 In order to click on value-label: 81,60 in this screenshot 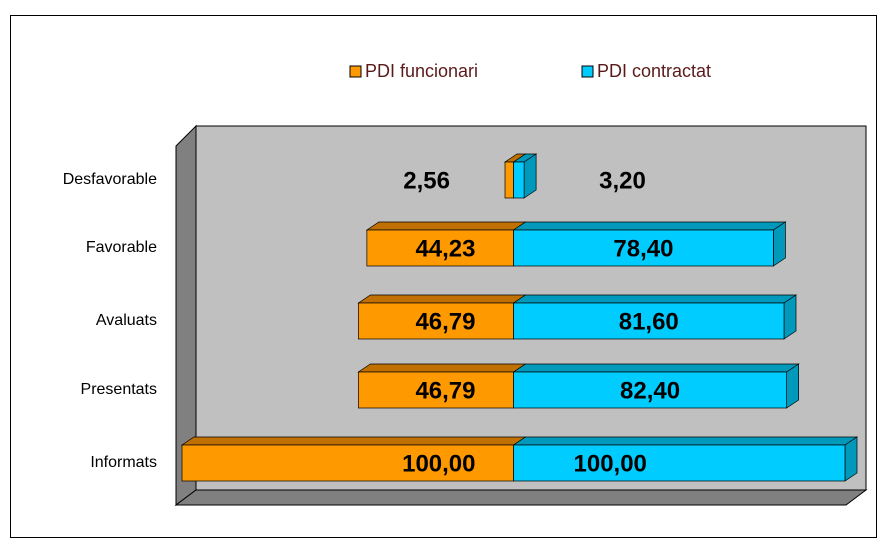, I will do `click(649, 321)`.